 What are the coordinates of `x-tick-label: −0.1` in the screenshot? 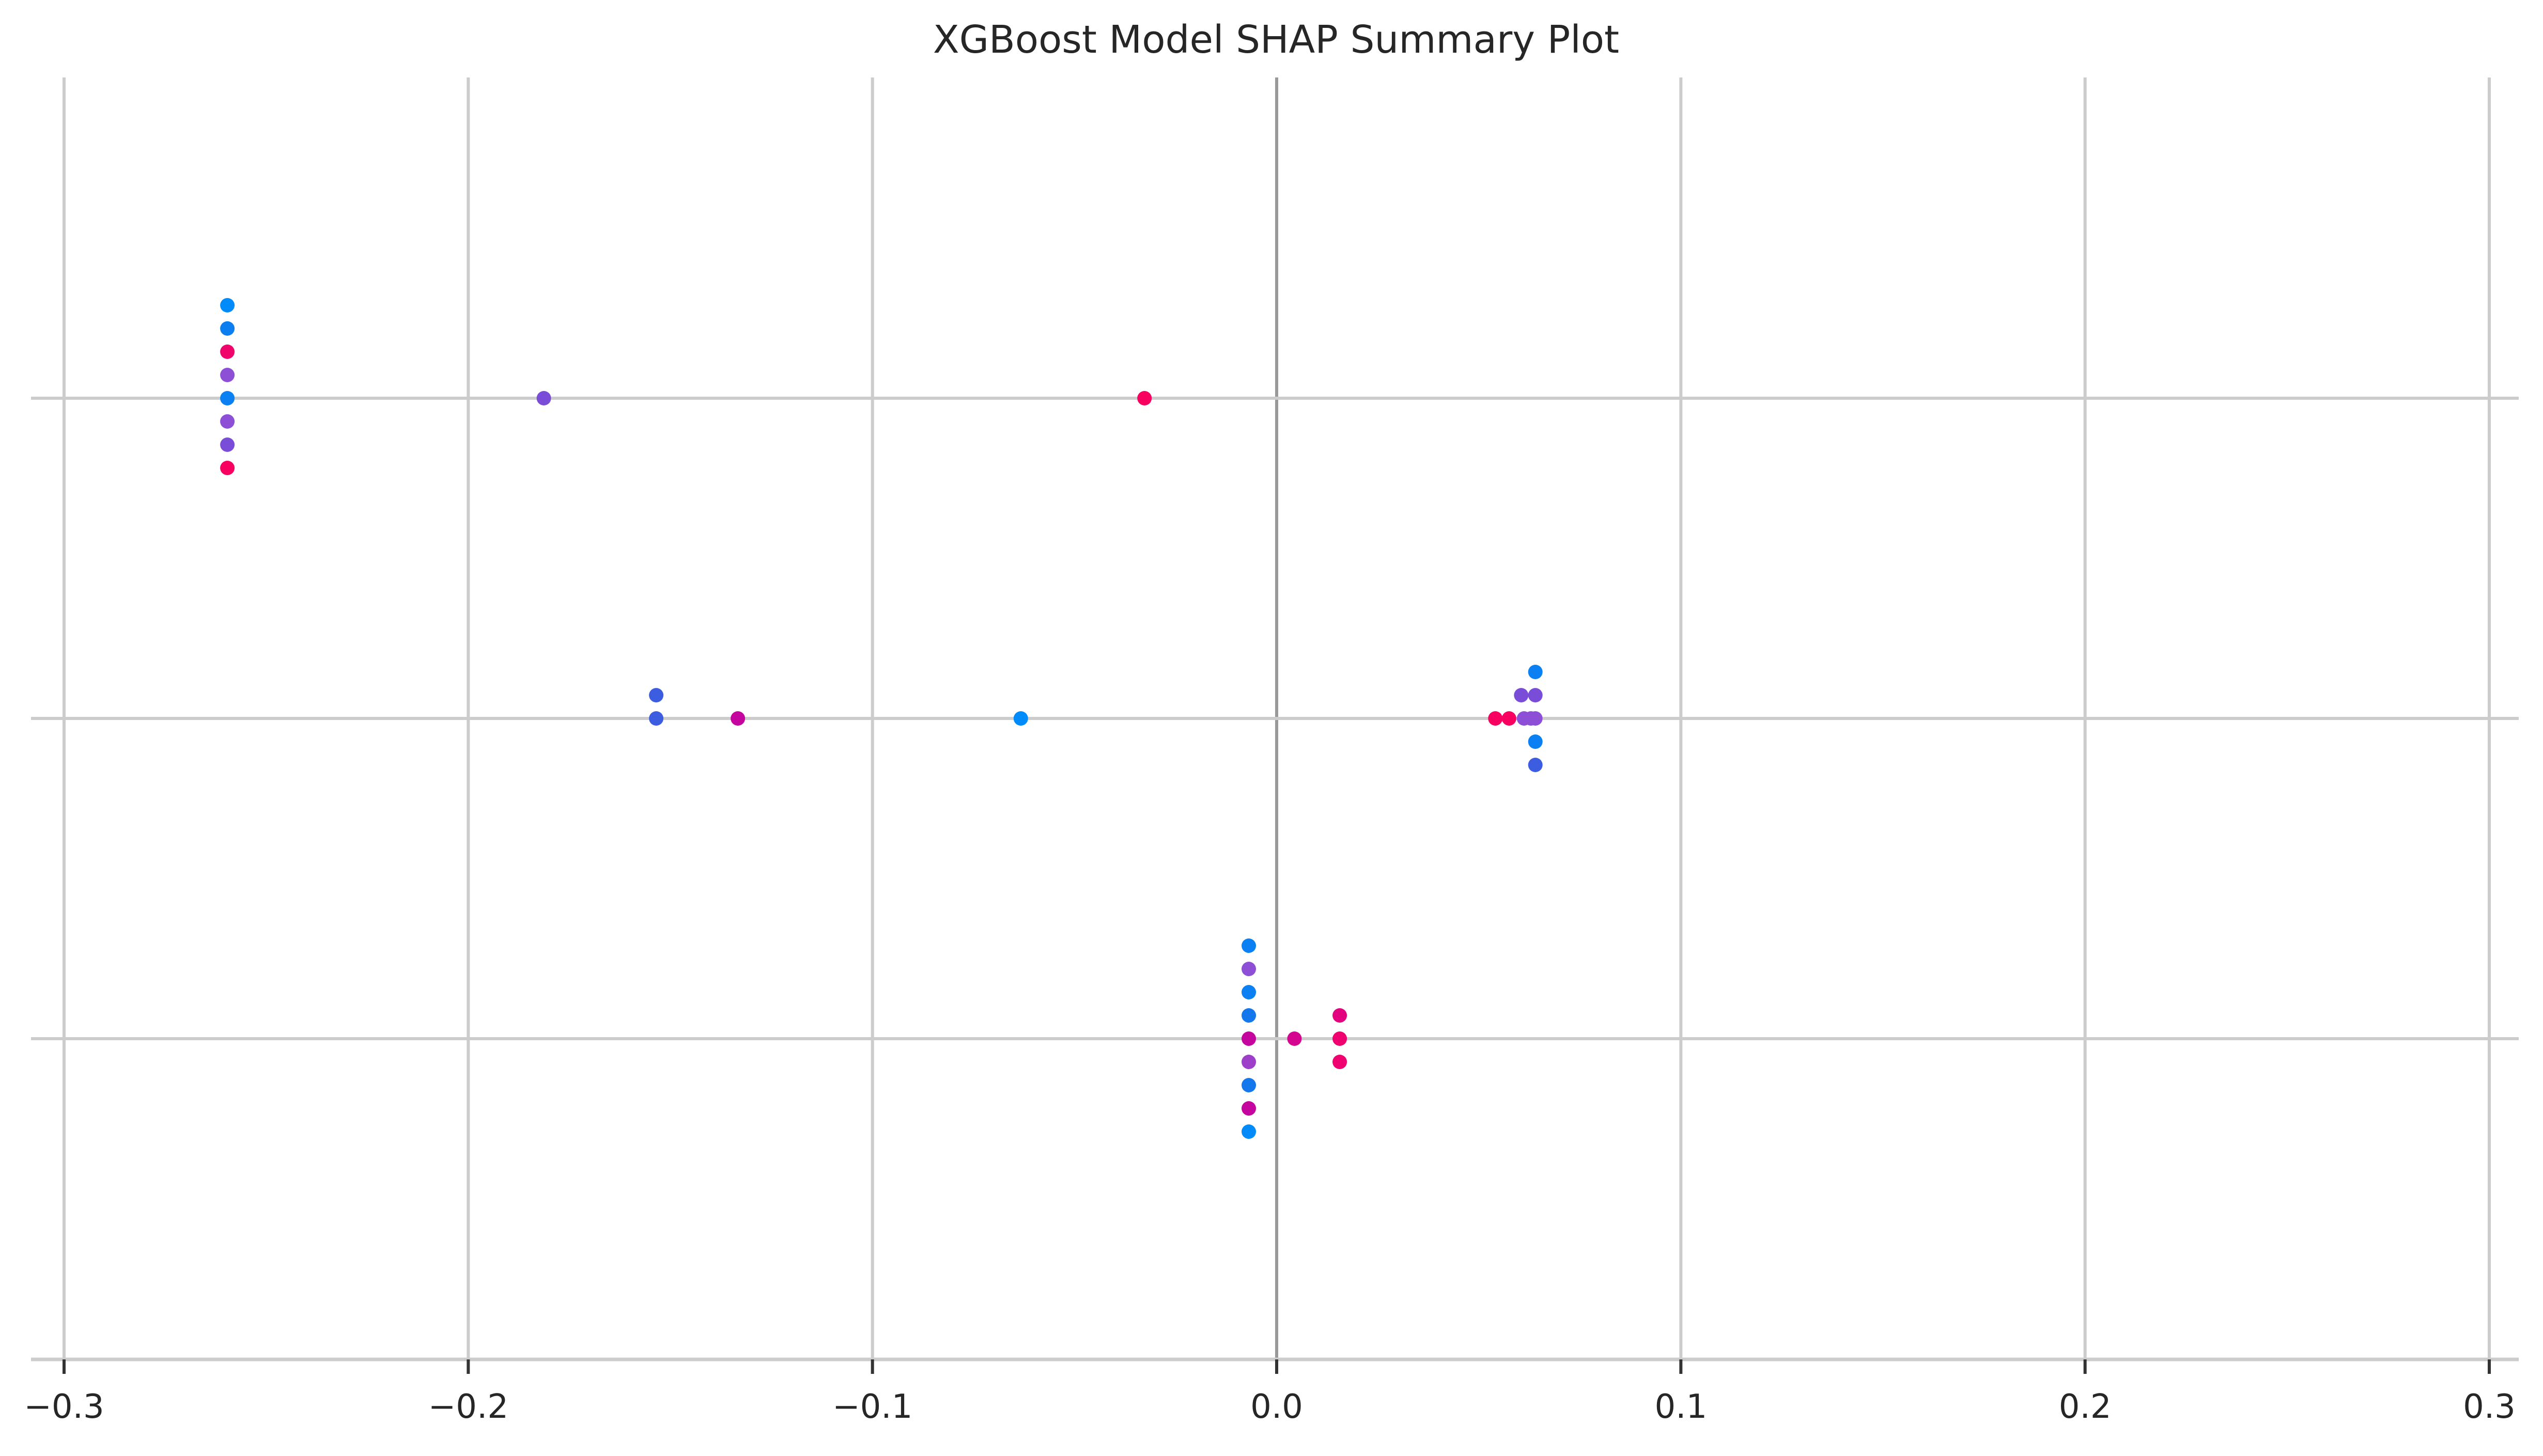 It's located at (872, 1407).